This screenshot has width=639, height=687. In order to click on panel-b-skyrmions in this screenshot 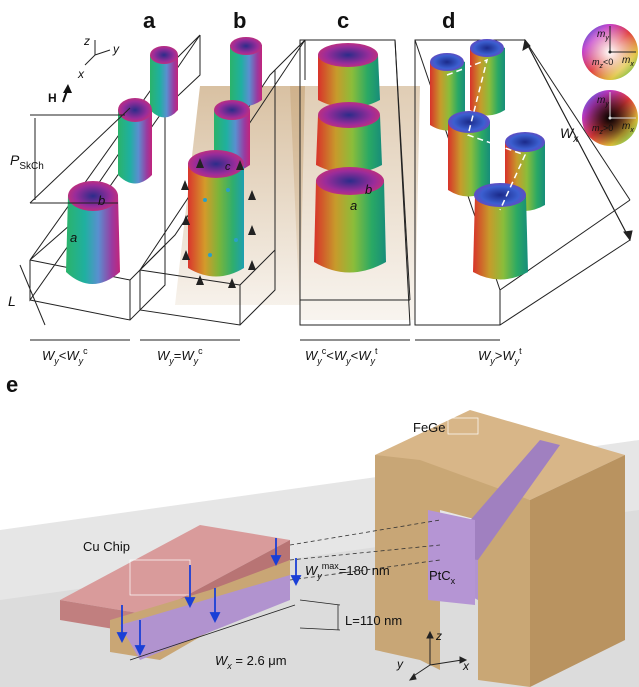, I will do `click(225, 157)`.